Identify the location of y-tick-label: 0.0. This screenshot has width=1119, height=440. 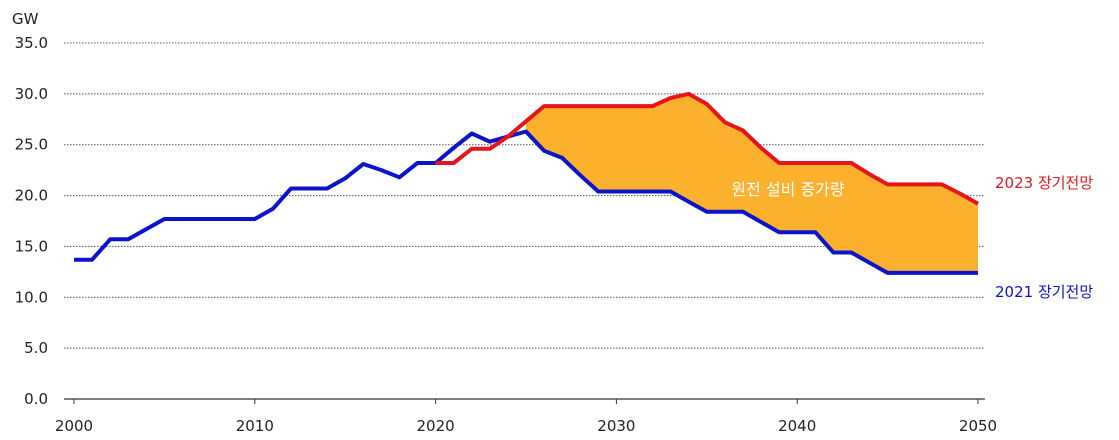
(36, 399).